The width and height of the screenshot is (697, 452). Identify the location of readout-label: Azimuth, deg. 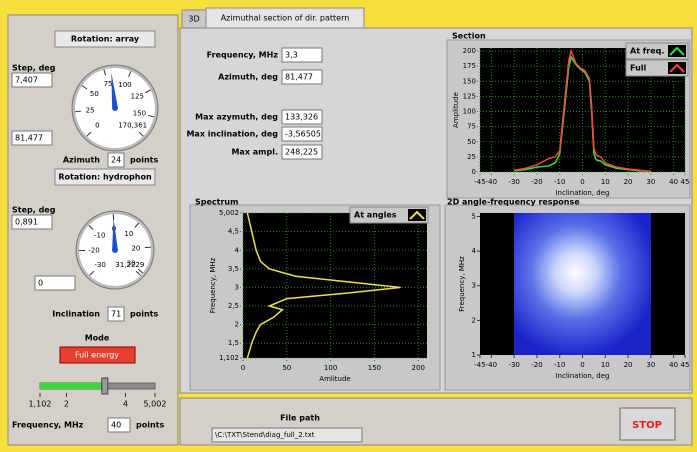
(248, 77).